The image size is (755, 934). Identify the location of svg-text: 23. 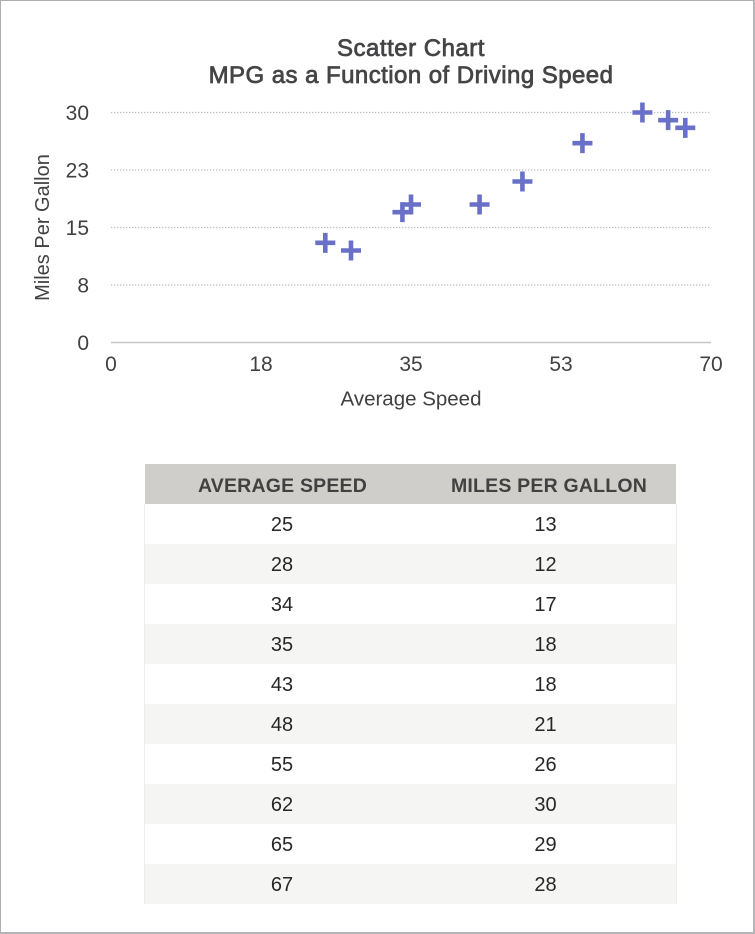
(77, 171).